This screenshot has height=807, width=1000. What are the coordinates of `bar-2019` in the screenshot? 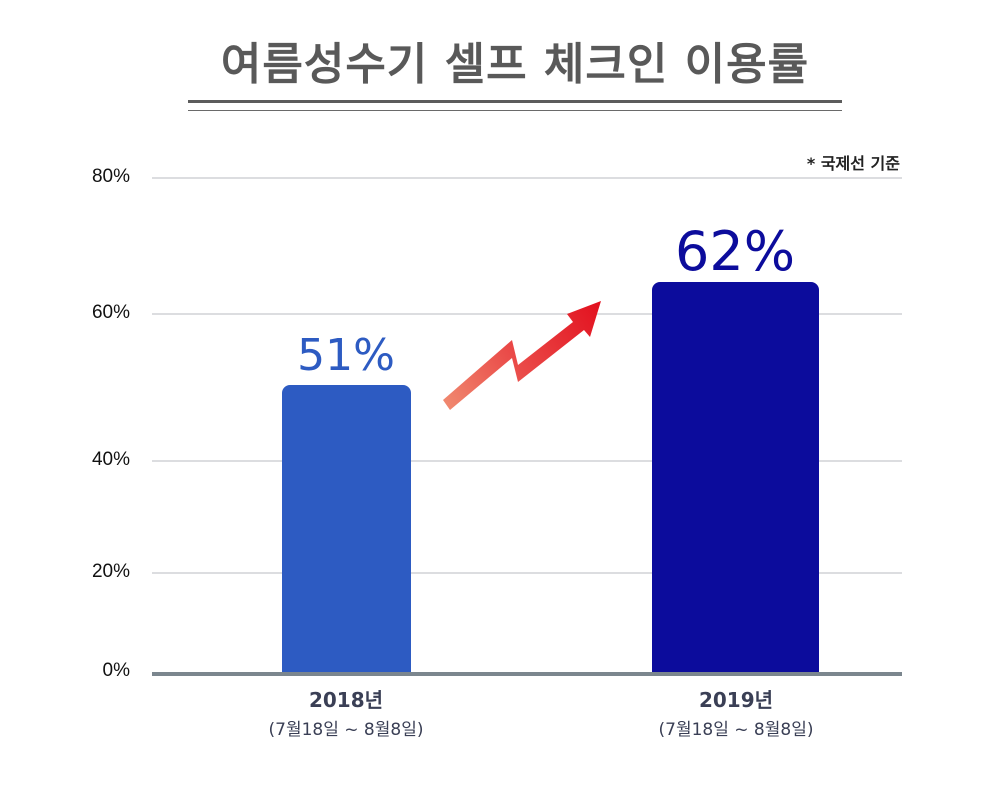 It's located at (735, 478).